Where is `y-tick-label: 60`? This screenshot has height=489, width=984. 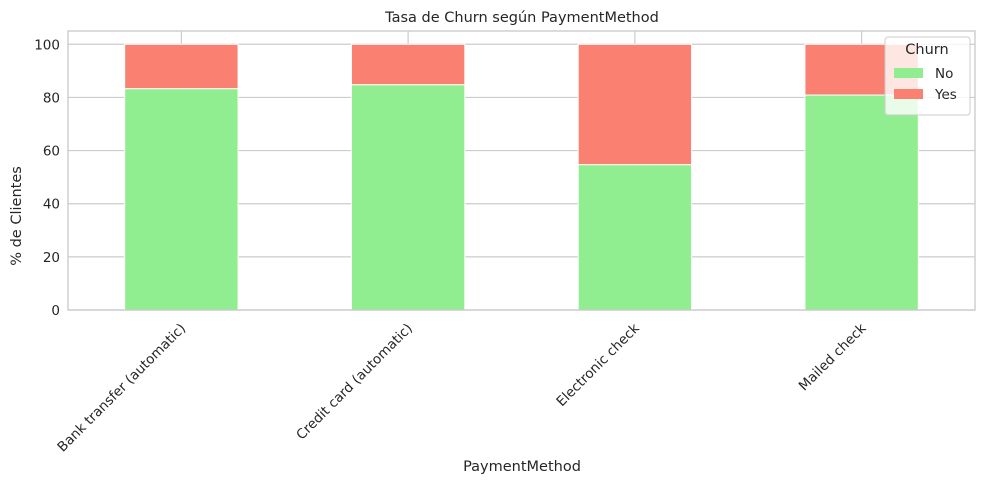
y-tick-label: 60 is located at coordinates (51, 152).